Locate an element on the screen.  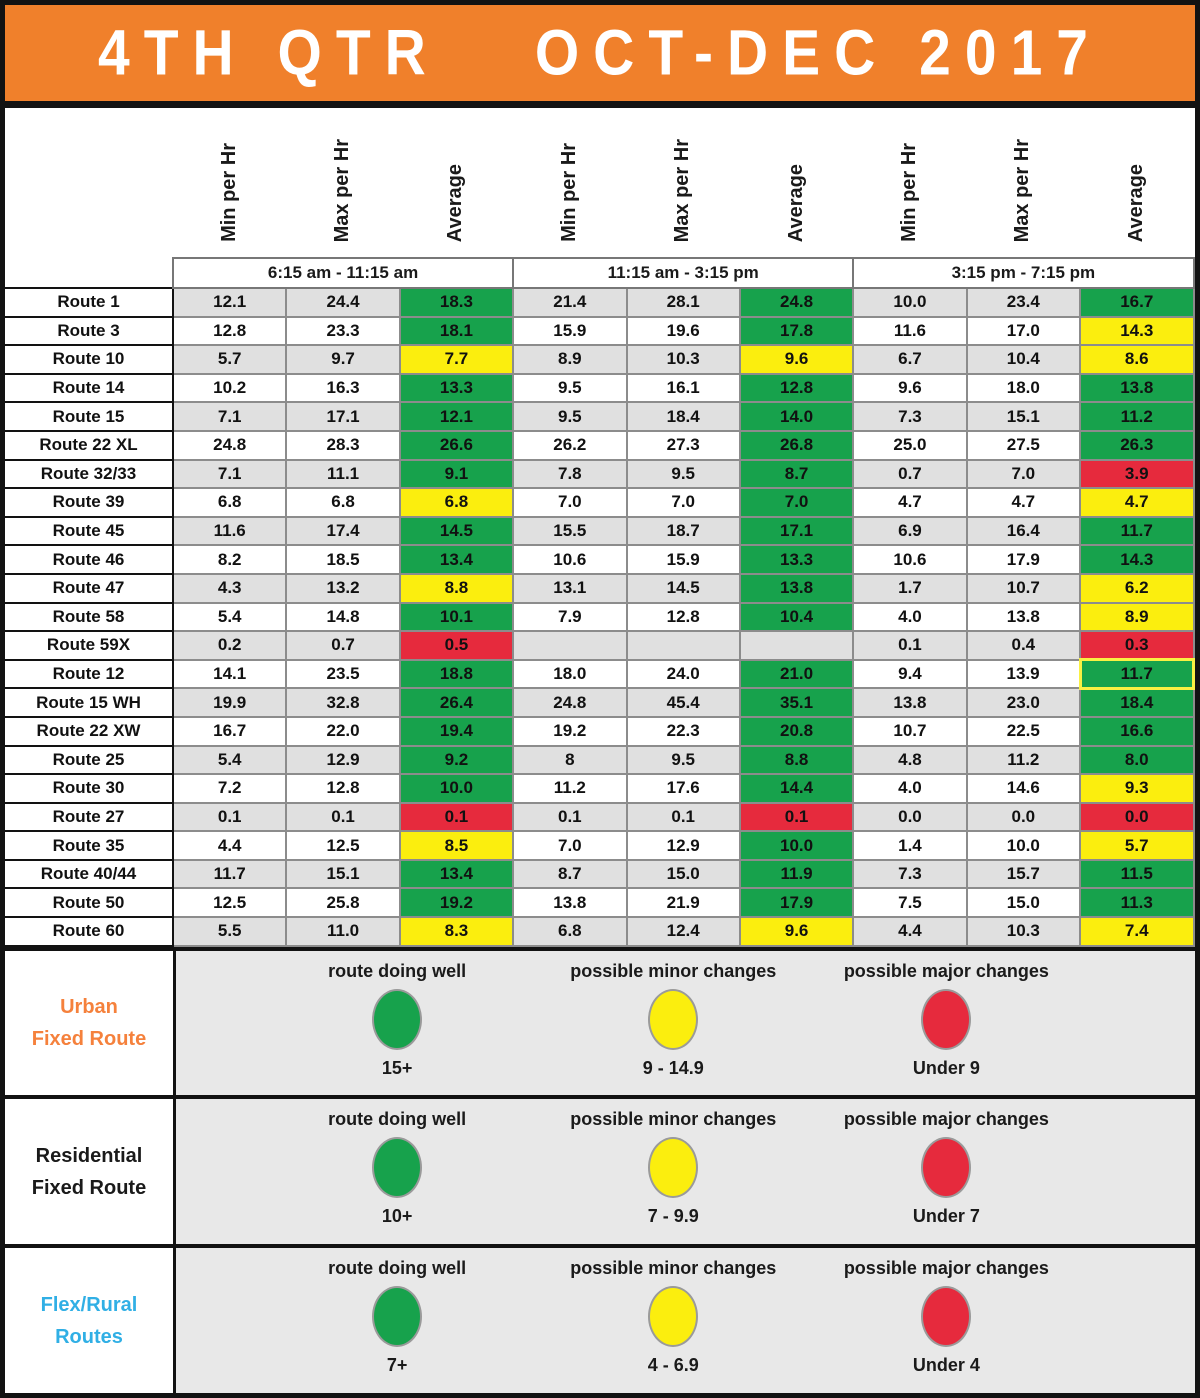
max-per-hr-cell: 45.4 is located at coordinates (683, 702).